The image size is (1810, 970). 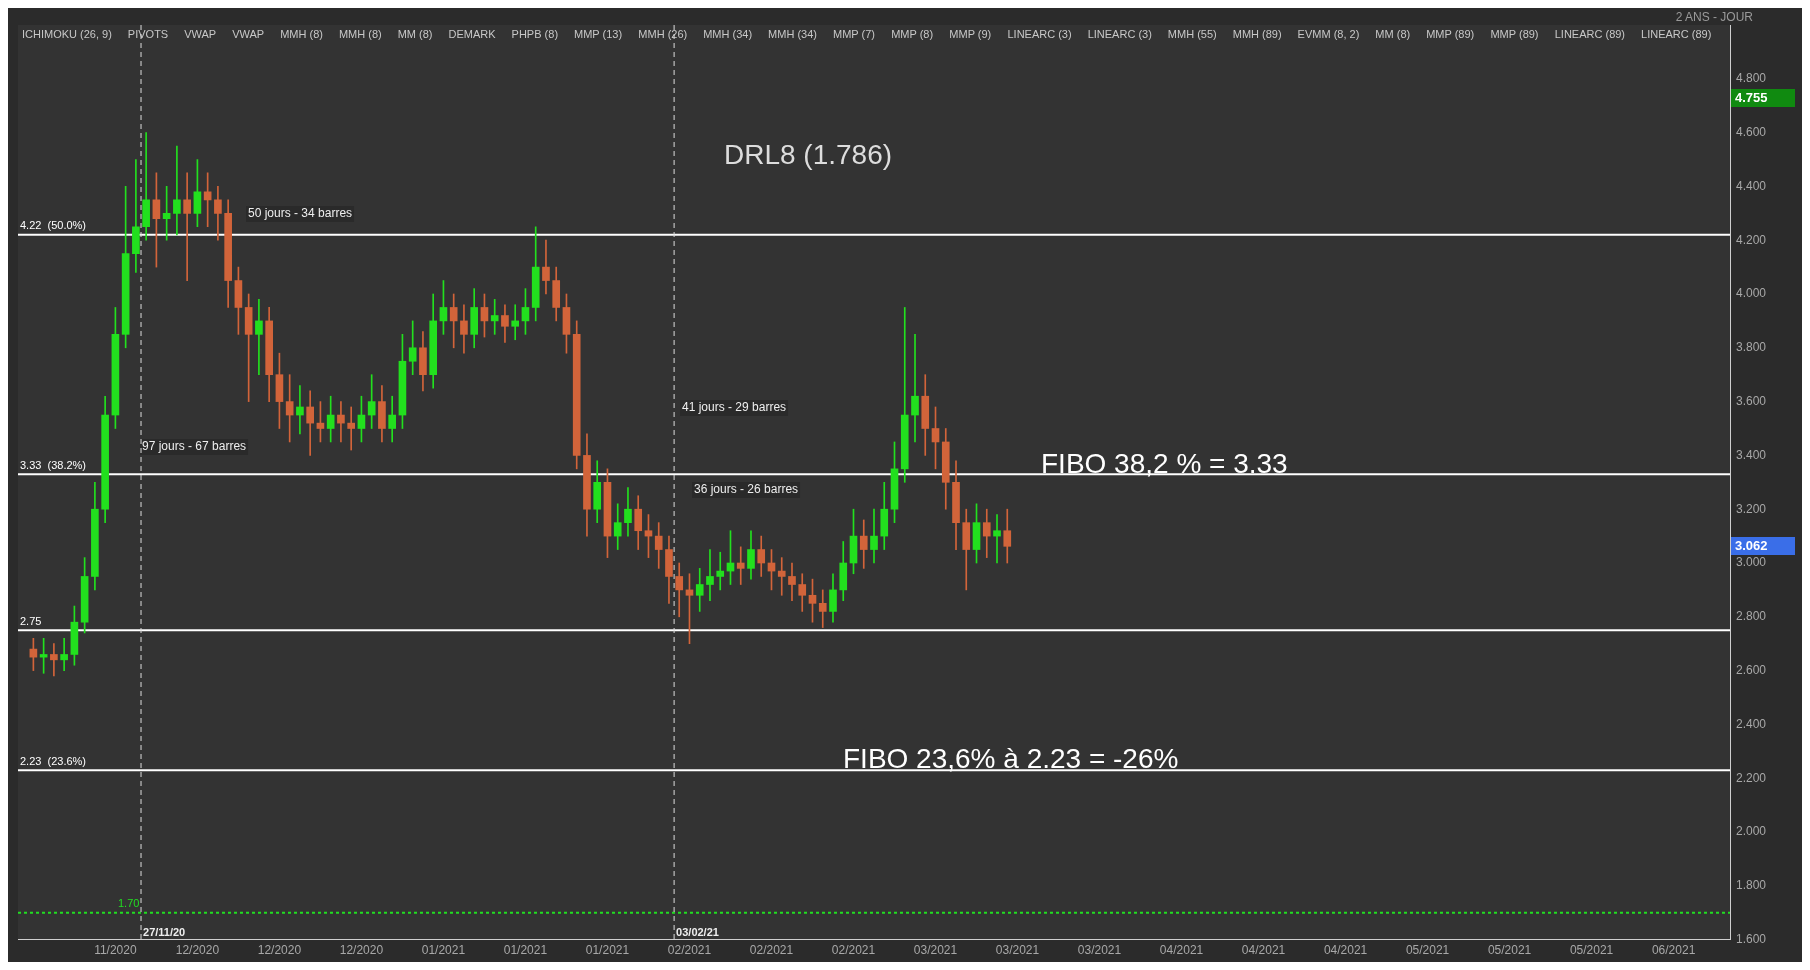 What do you see at coordinates (1751, 293) in the screenshot?
I see `y-tick-label: 4.000` at bounding box center [1751, 293].